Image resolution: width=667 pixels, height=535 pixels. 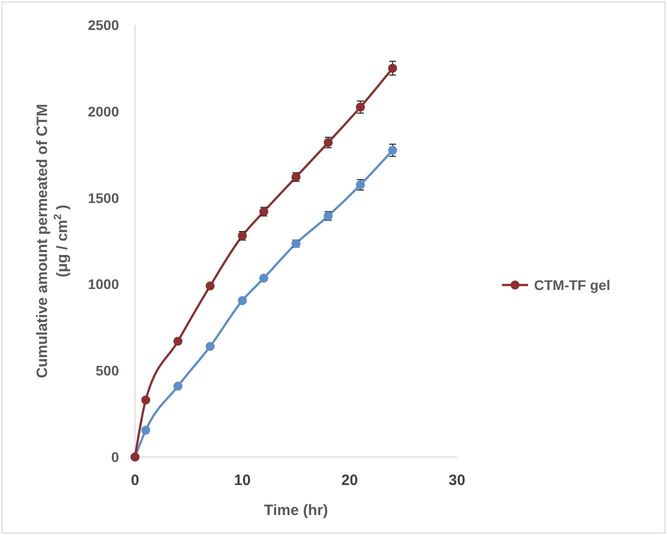 I want to click on y-tick-label: 1500, so click(x=104, y=198).